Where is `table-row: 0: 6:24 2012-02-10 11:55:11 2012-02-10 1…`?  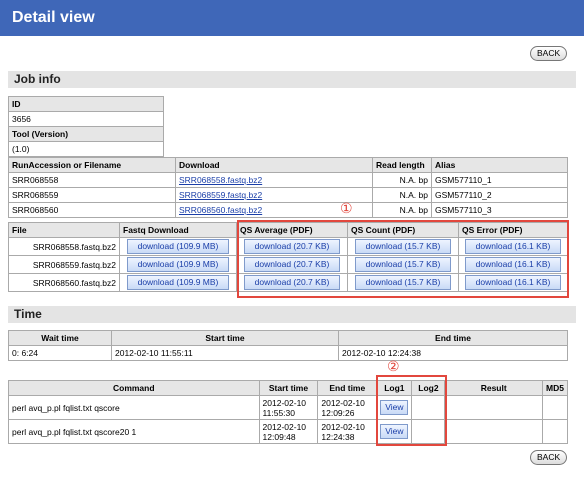
table-row: 0: 6:24 2012-02-10 11:55:11 2012-02-10 1… is located at coordinates (288, 353).